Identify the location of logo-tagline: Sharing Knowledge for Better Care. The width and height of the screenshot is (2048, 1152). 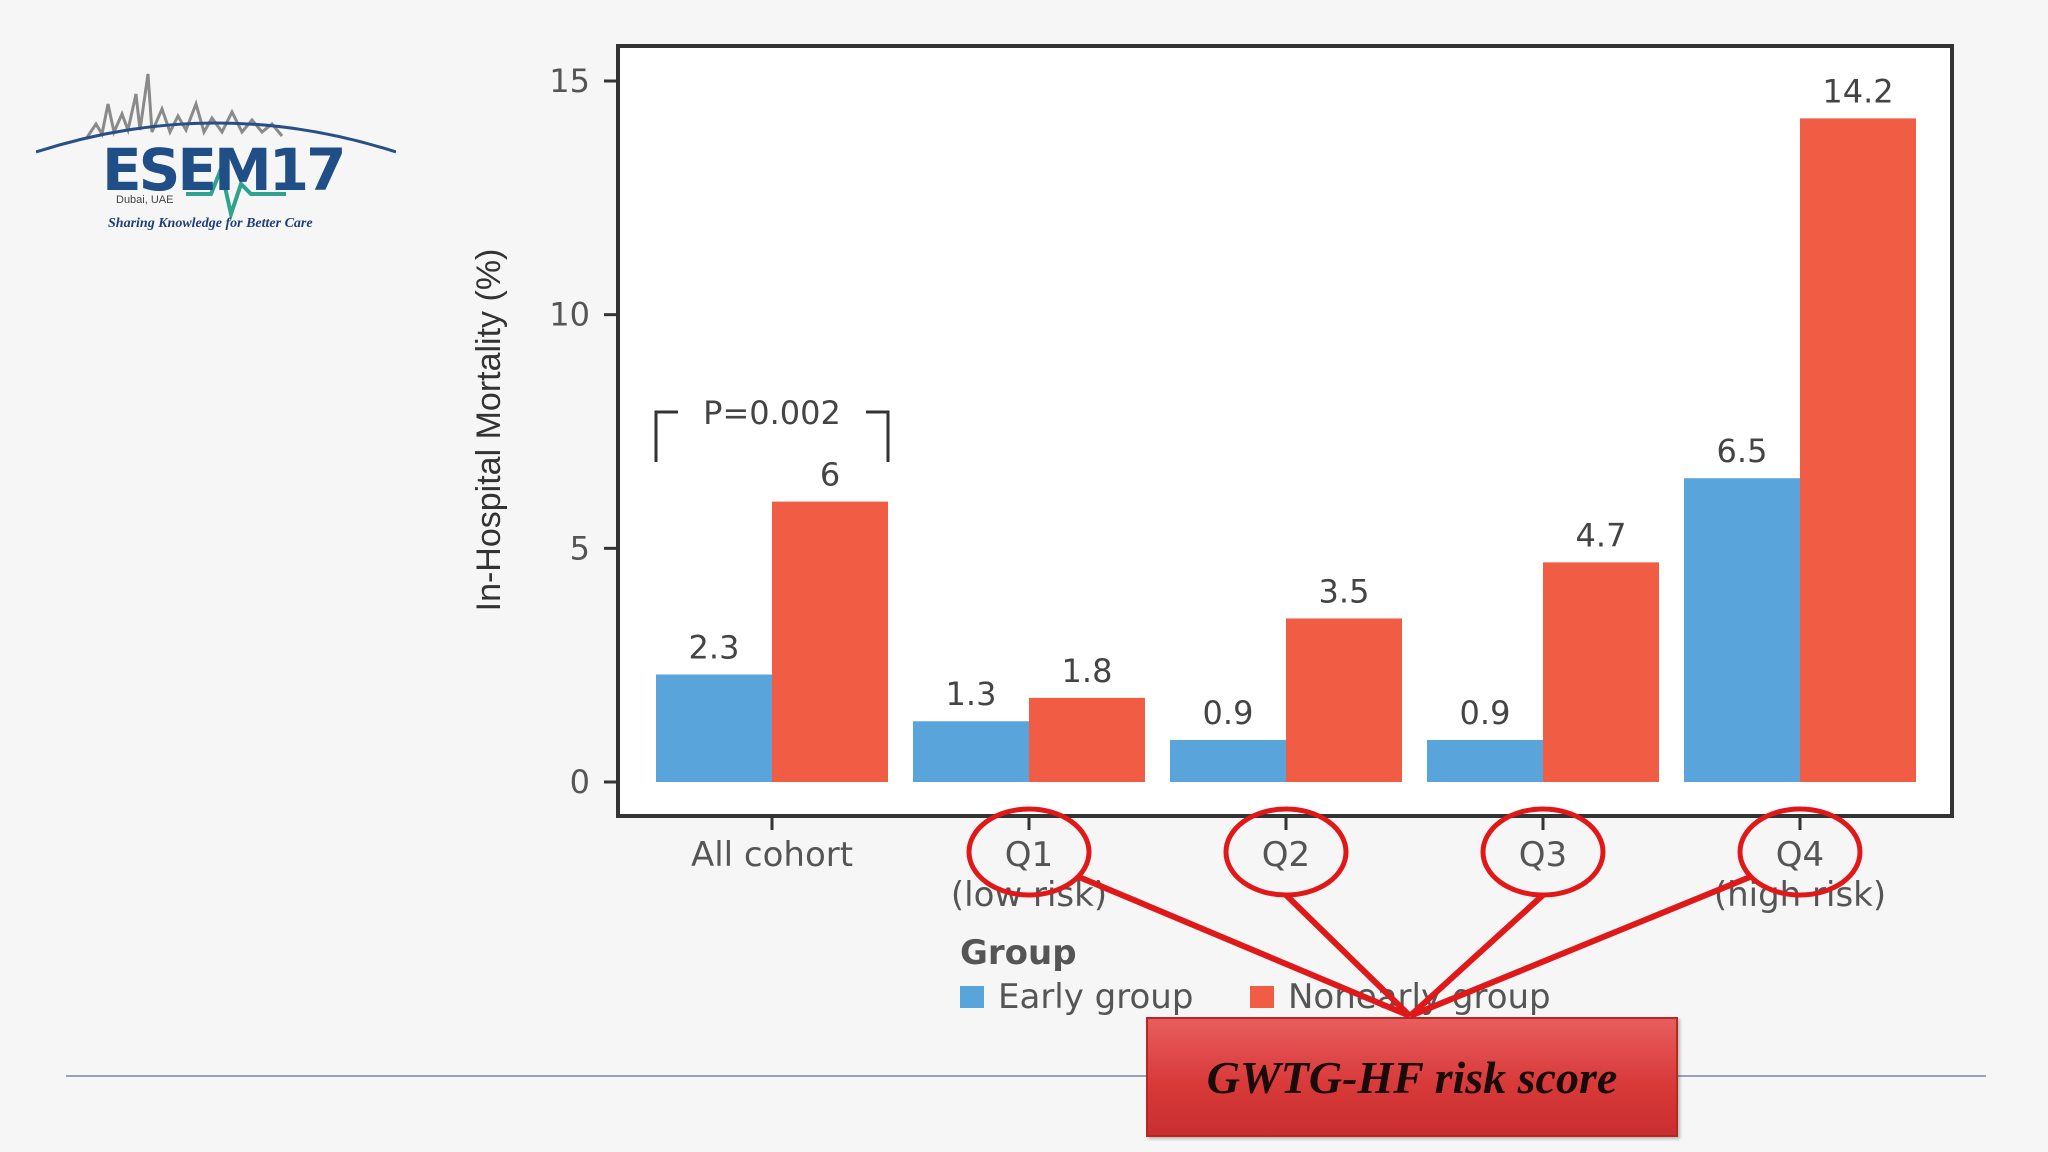
(210, 223).